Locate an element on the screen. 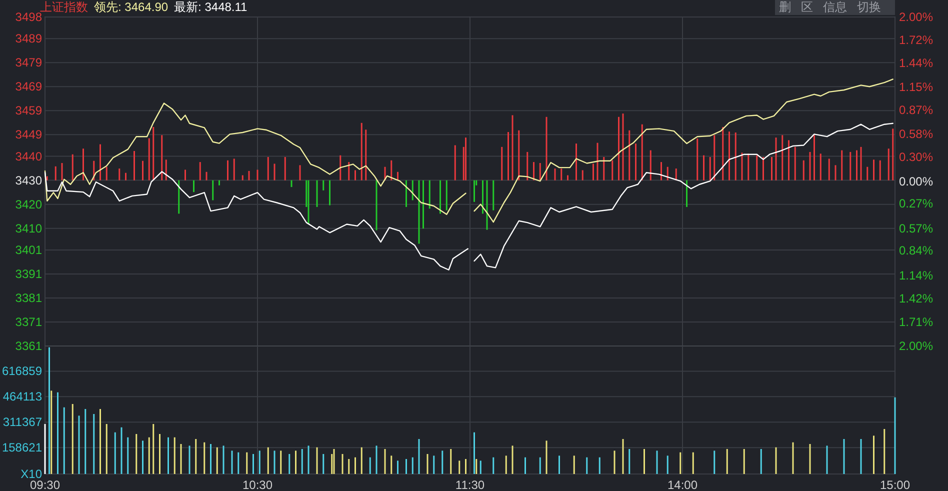 The width and height of the screenshot is (948, 491). text: 切换 is located at coordinates (869, 7).